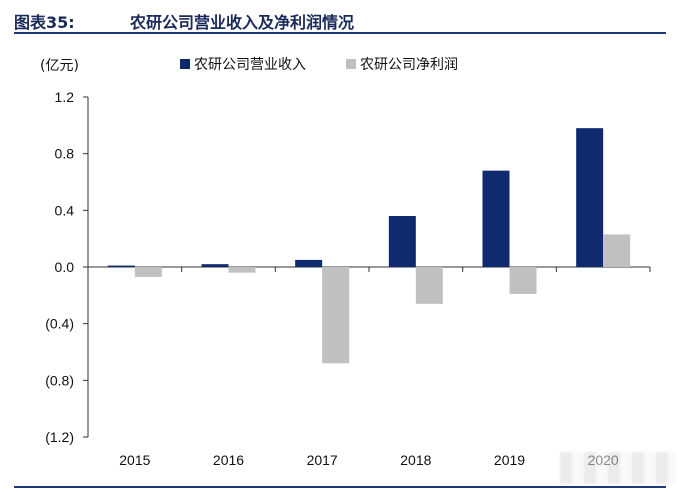  I want to click on bar-profit-2020, so click(617, 250).